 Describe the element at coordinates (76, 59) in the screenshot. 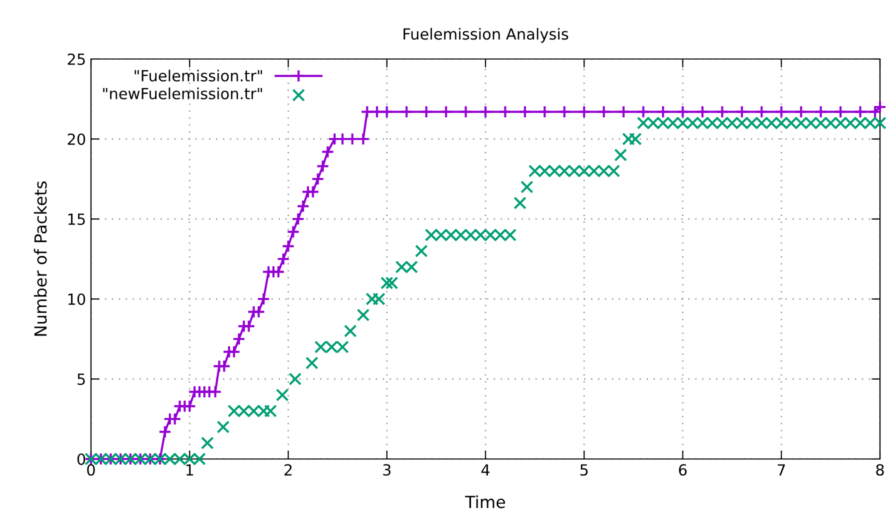

I see `y-tick-label: 25` at that location.